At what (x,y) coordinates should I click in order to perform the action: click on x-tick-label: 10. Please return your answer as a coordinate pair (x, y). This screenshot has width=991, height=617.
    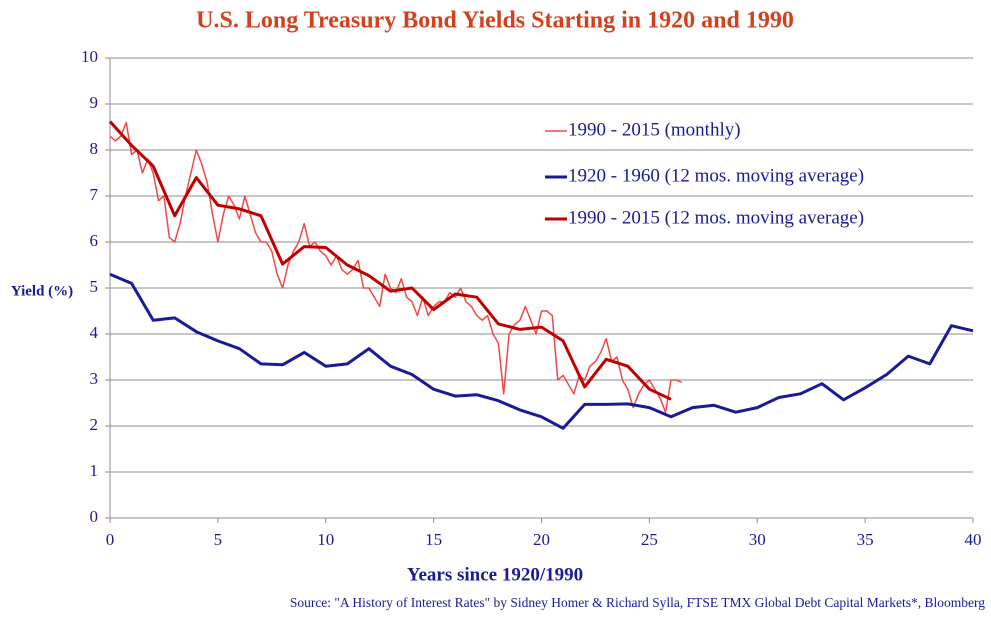
    Looking at the image, I should click on (325, 539).